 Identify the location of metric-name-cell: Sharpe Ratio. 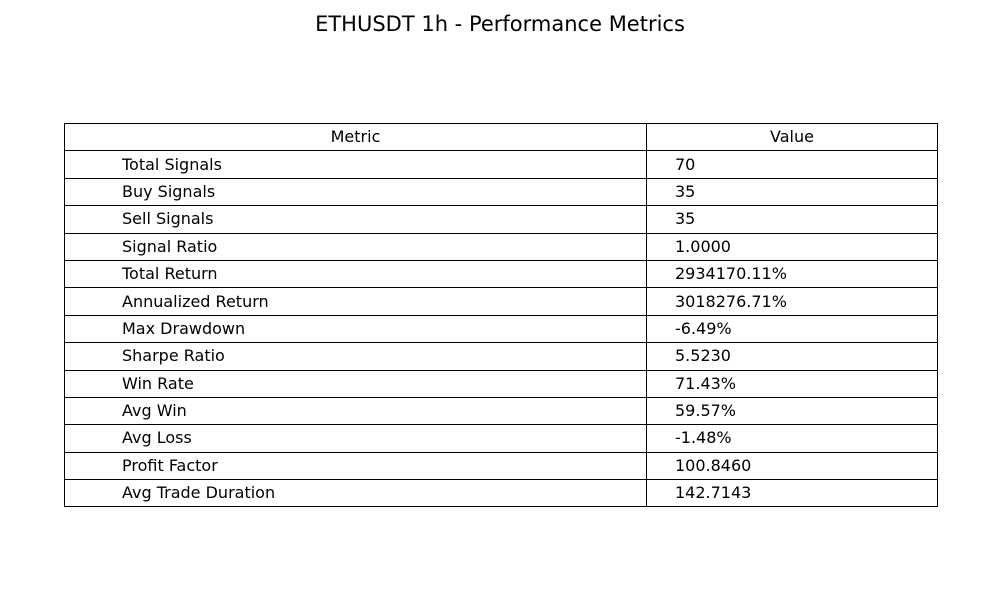
(355, 356).